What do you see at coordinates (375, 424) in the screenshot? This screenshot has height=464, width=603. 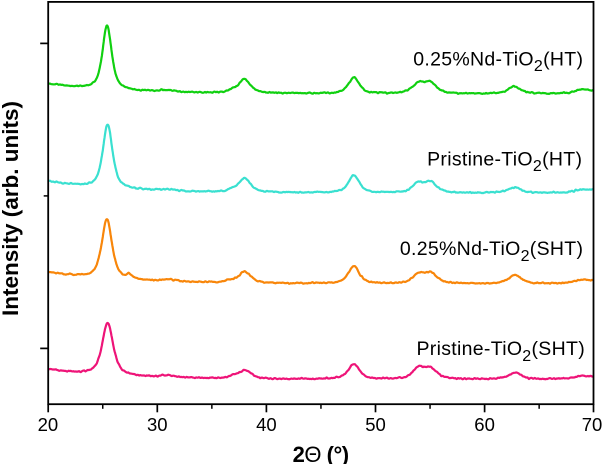 I see `svg-text: 50` at bounding box center [375, 424].